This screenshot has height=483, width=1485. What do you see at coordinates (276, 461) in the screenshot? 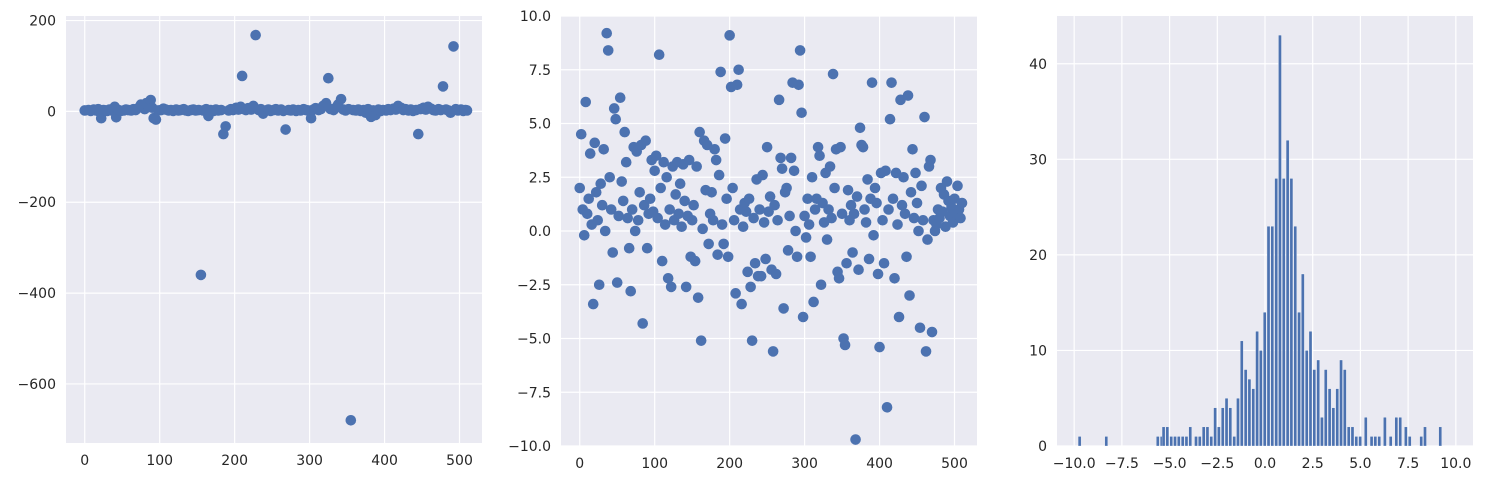
I see `left-x-tick-labels: 0 100 200 300 400 500` at bounding box center [276, 461].